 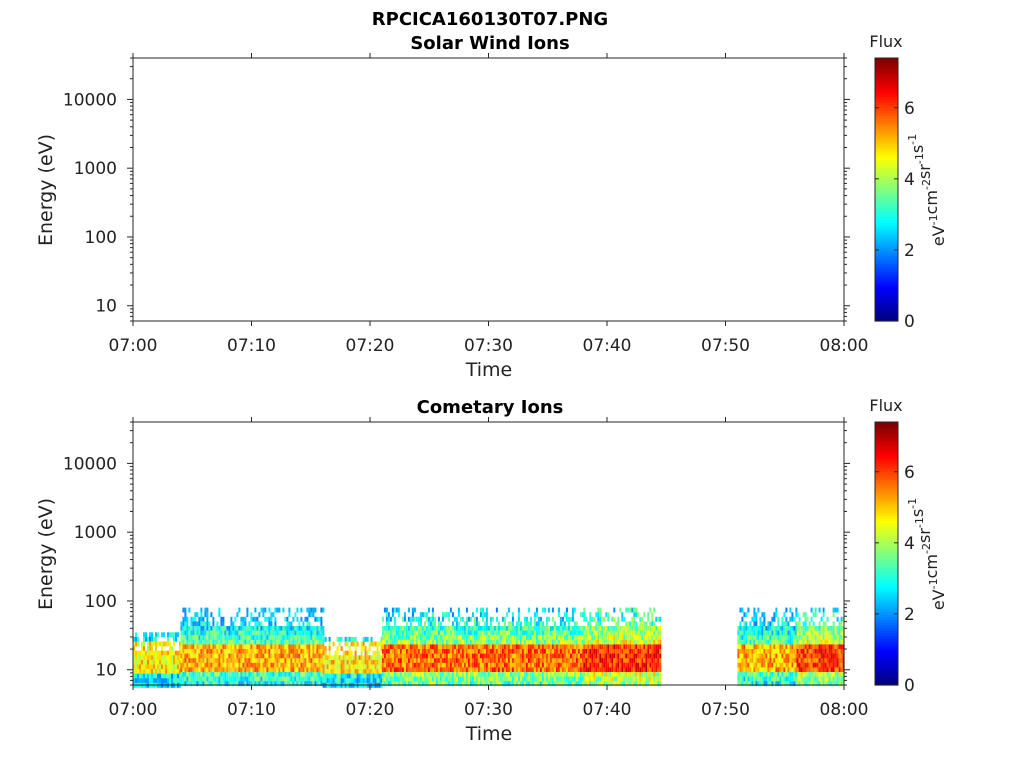 I want to click on x-tick-label: 07:40, so click(x=607, y=346).